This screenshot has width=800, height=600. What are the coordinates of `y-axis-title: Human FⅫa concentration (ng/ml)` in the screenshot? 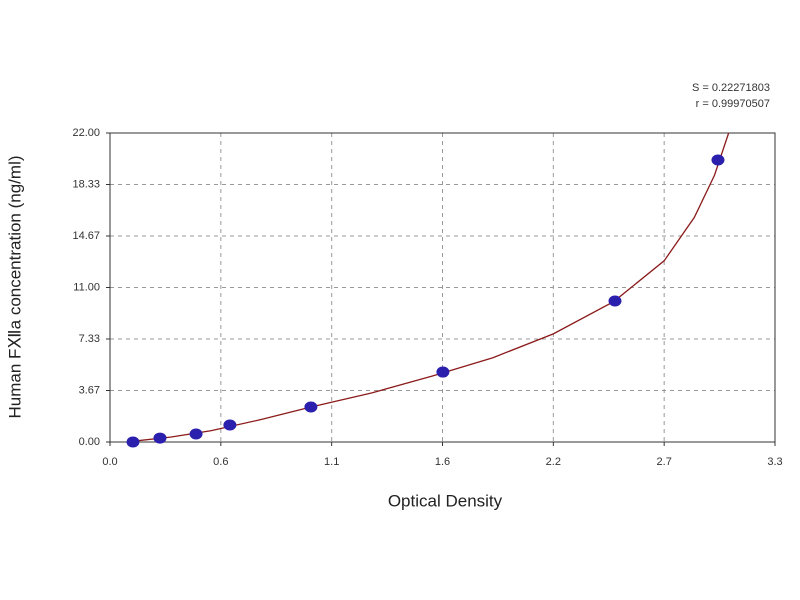 It's located at (14, 286).